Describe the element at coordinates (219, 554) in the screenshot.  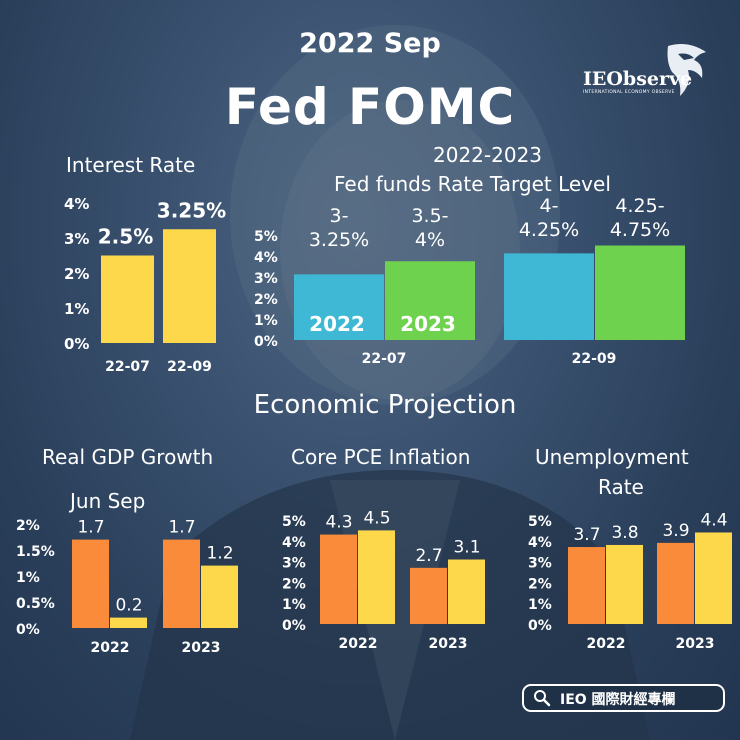
I see `gdp-data-label: 1.2` at that location.